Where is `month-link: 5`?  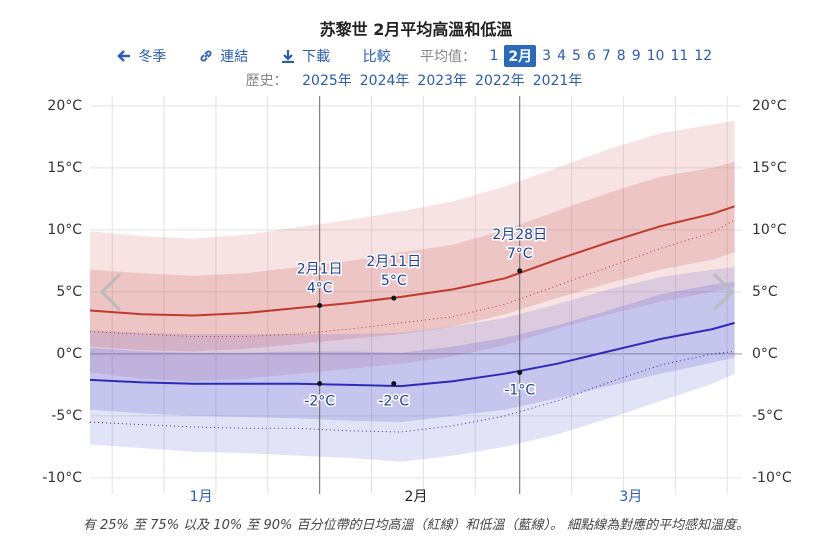 month-link: 5 is located at coordinates (576, 56).